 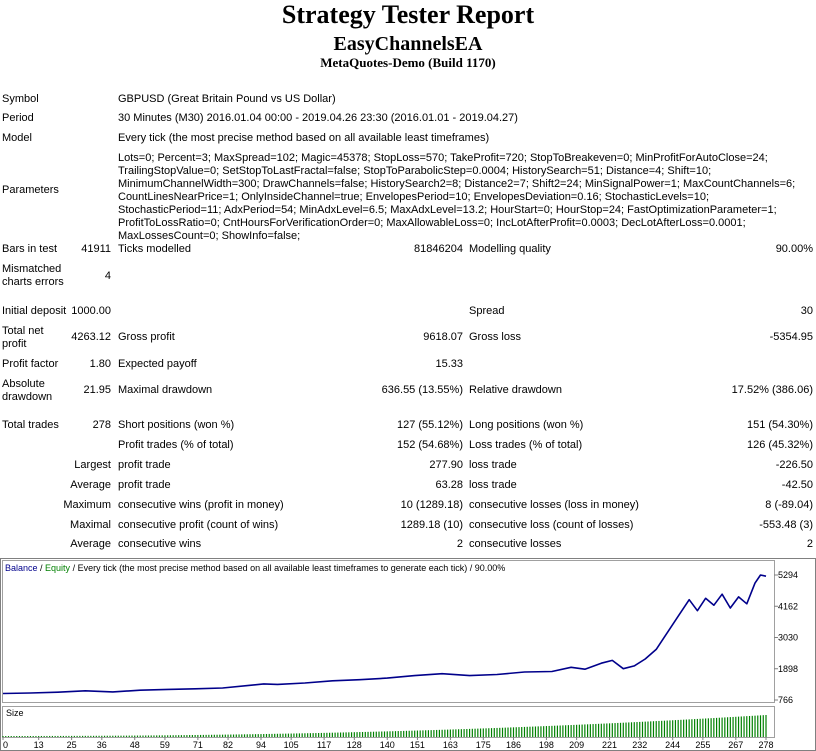 What do you see at coordinates (639, 745) in the screenshot?
I see `x-tick-label: 232` at bounding box center [639, 745].